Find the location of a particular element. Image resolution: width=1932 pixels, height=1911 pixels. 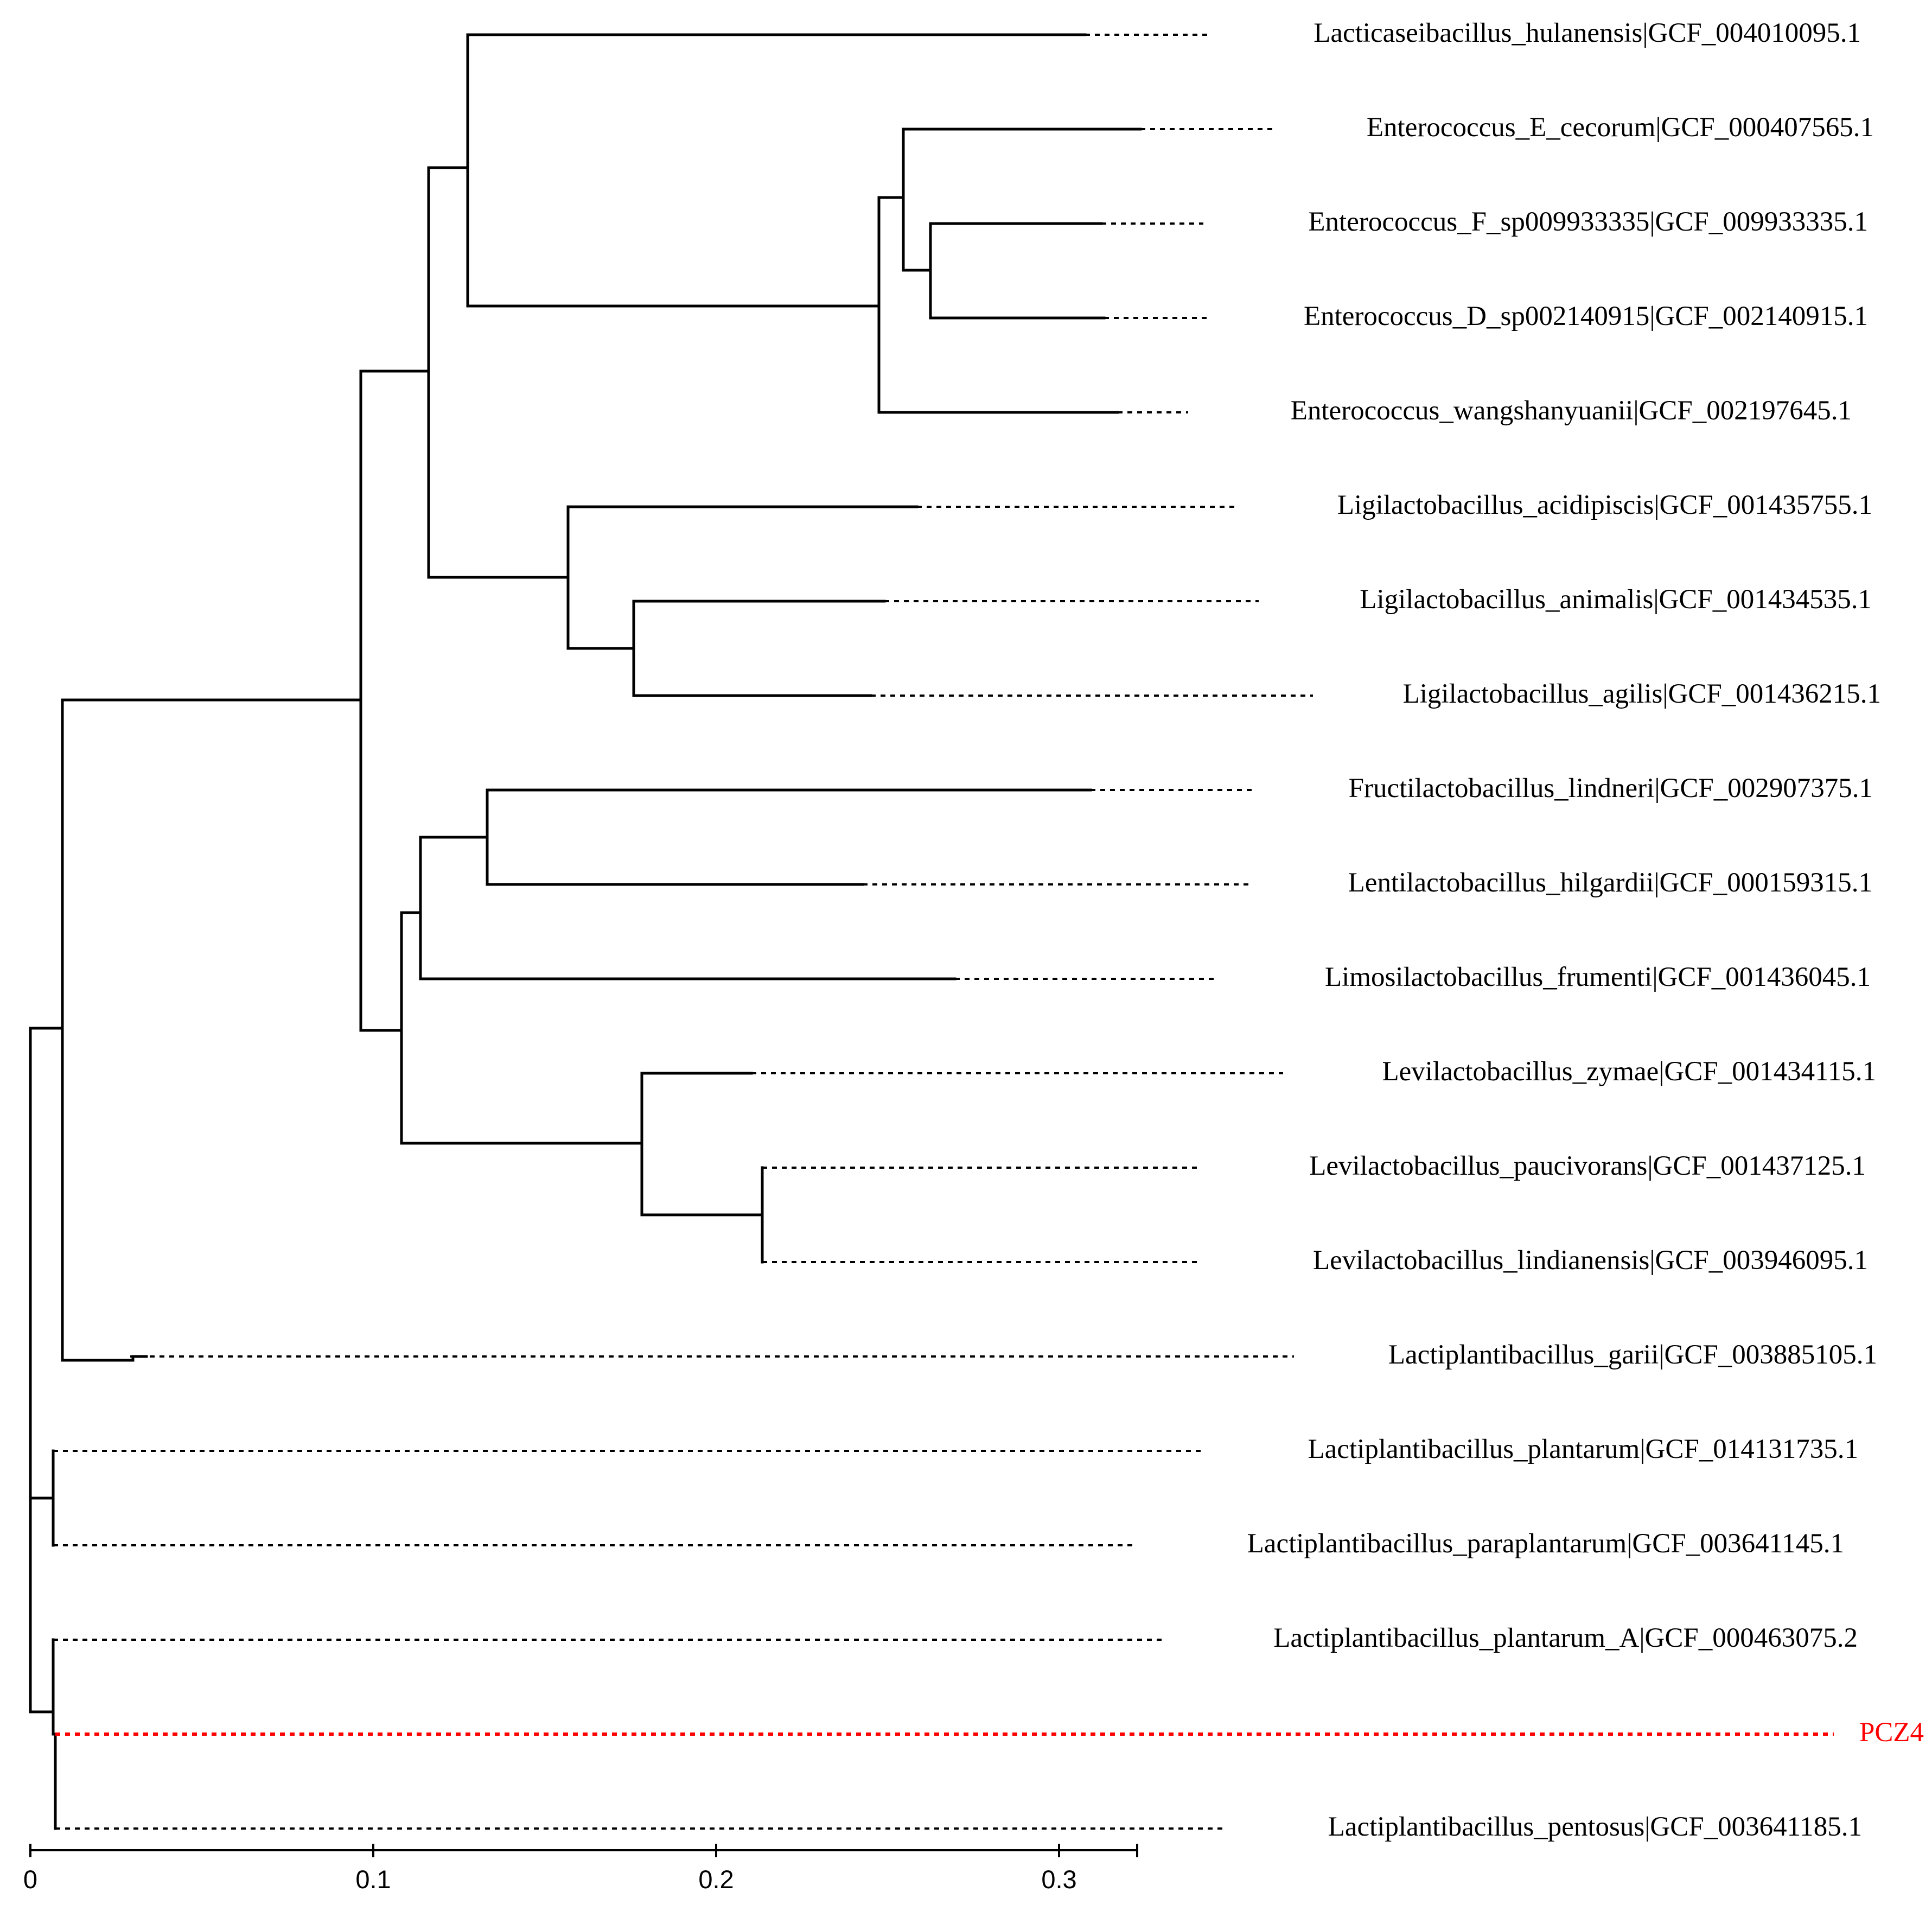

highlighted-leaf-label: PCZ4 is located at coordinates (1891, 1733).